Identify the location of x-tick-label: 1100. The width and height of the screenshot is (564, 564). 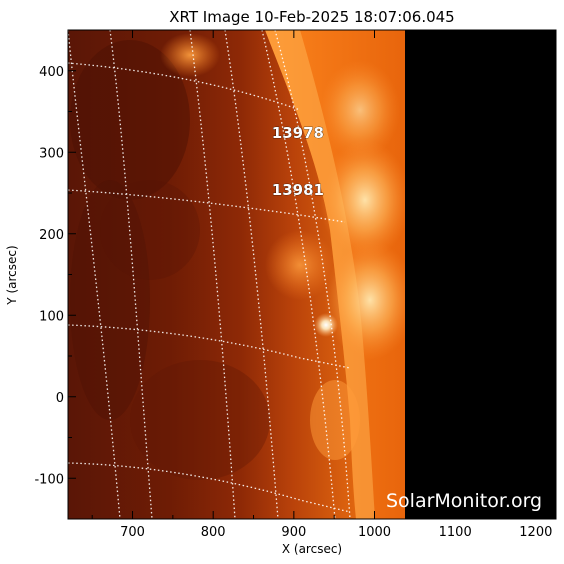
(455, 532).